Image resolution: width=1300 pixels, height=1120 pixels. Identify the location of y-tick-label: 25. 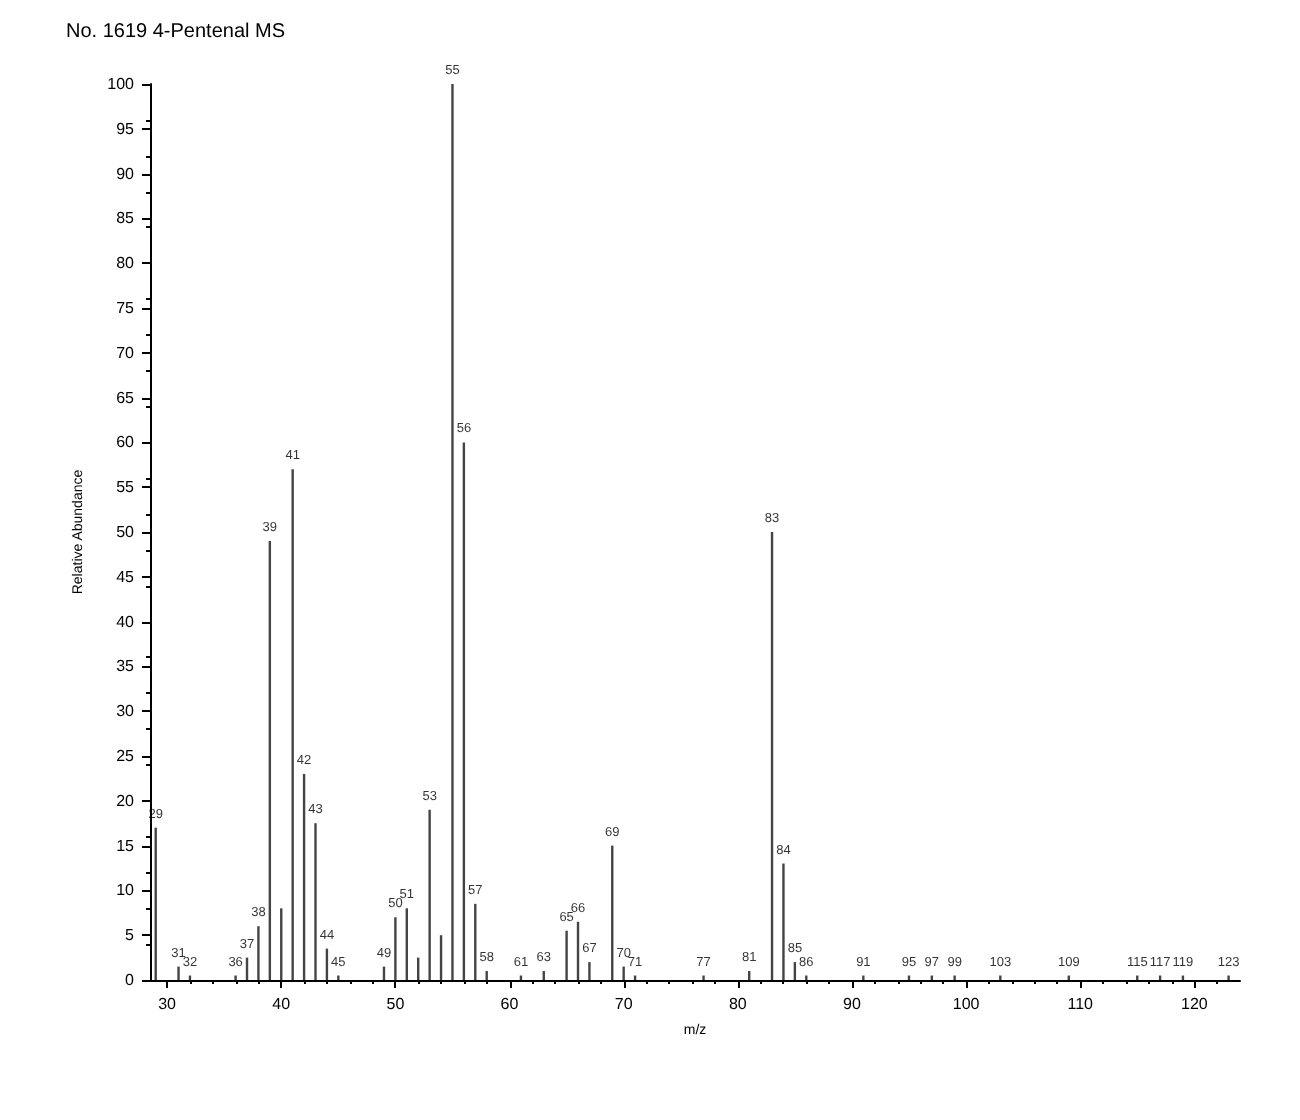
(126, 756).